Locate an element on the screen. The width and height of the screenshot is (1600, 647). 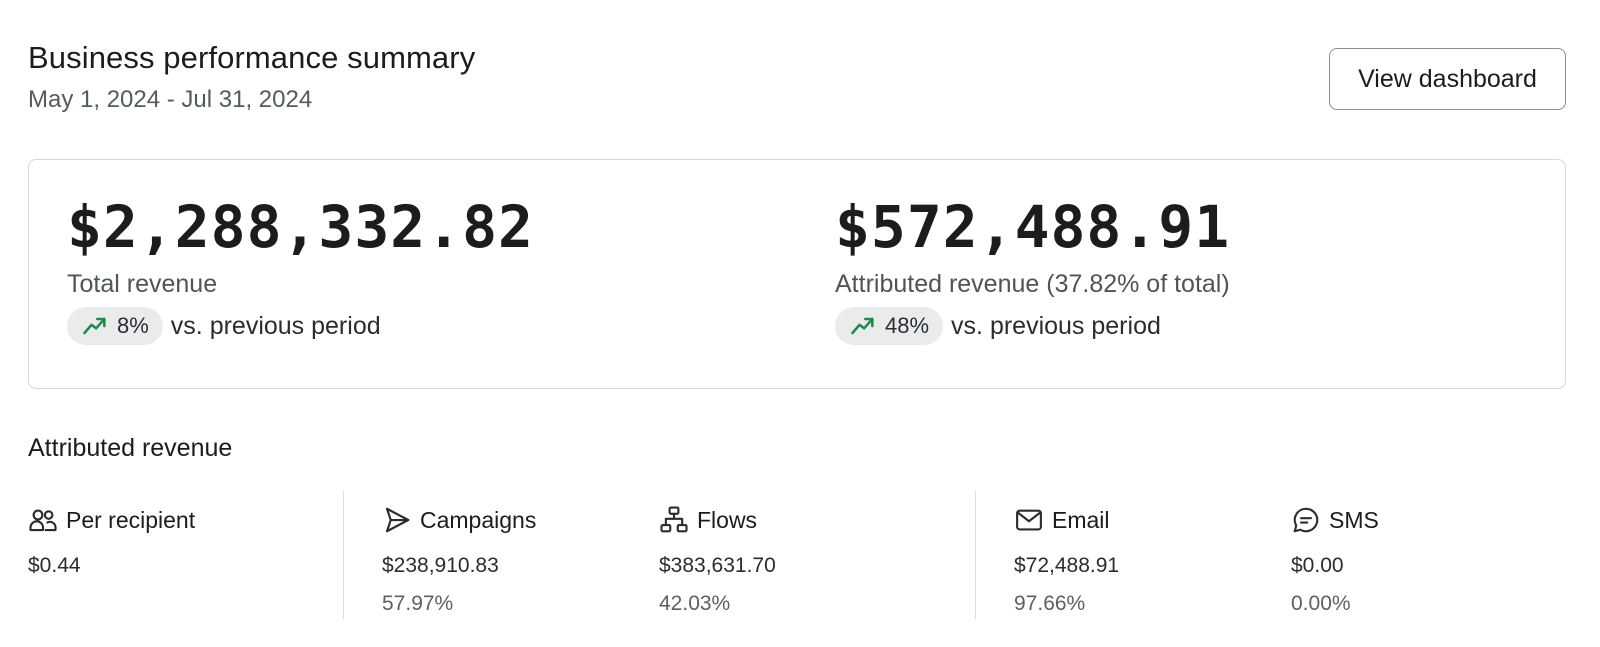
attributed-revenue-trend: 48% vs. previous period is located at coordinates (1032, 326).